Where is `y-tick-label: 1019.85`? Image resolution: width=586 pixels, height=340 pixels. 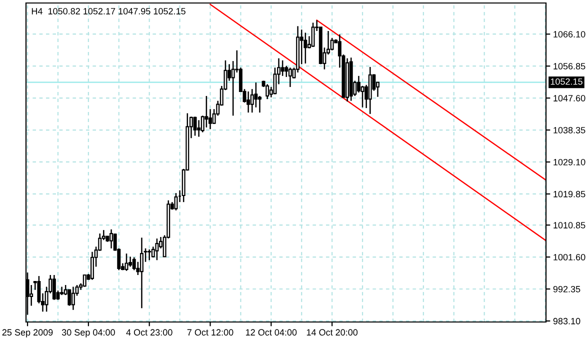 y-tick-label: 1019.85 is located at coordinates (570, 194).